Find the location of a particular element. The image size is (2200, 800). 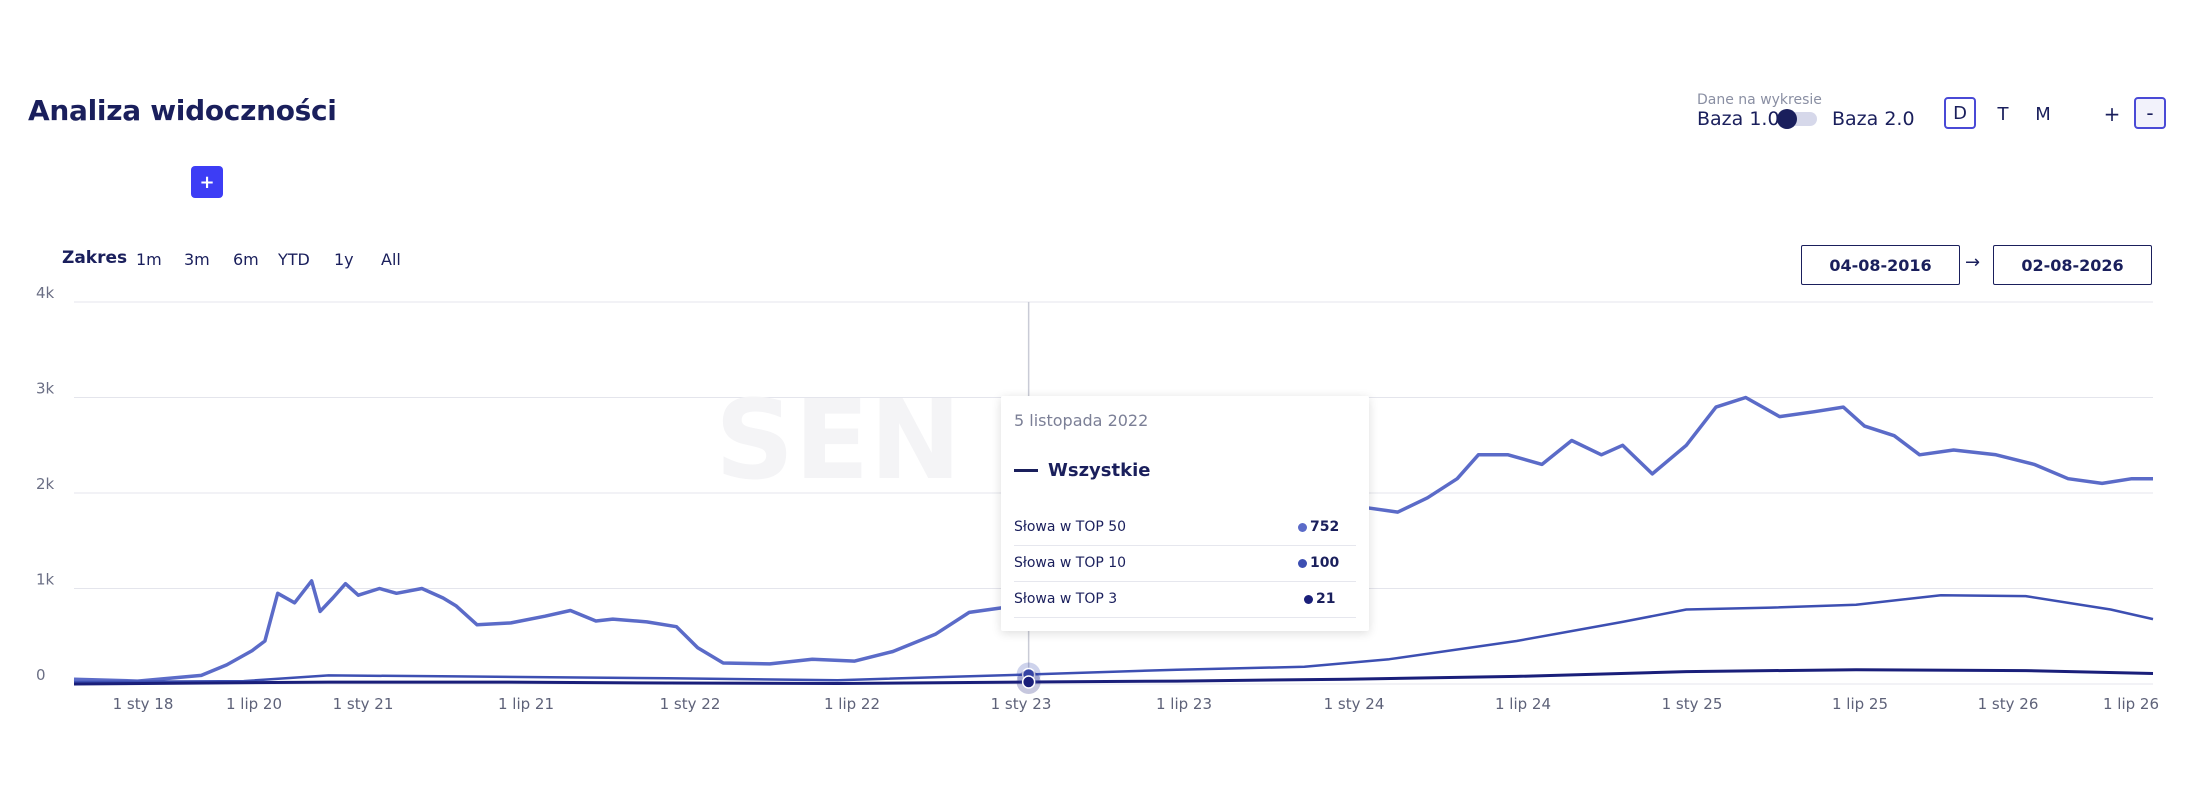

series-line-icon is located at coordinates (1026, 470).